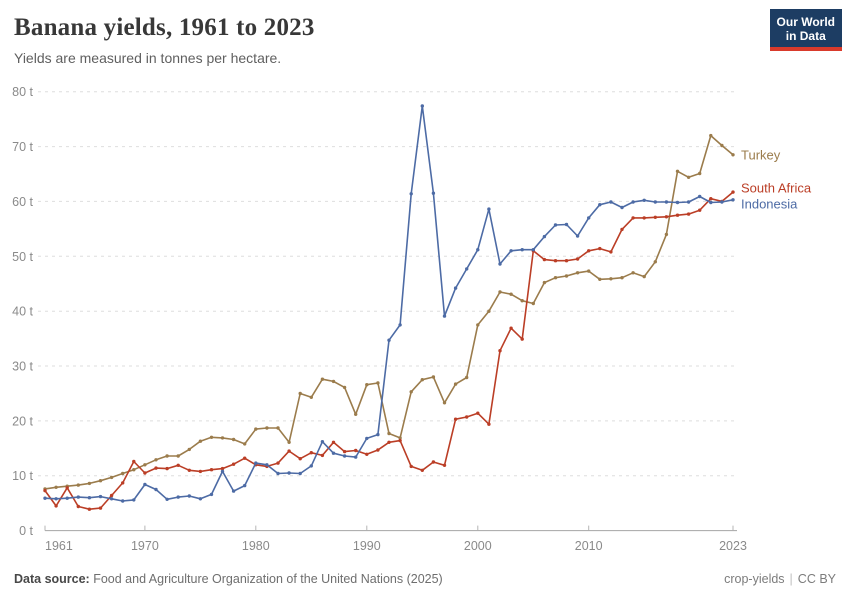  I want to click on attribution-slug: crop-yields, so click(754, 579).